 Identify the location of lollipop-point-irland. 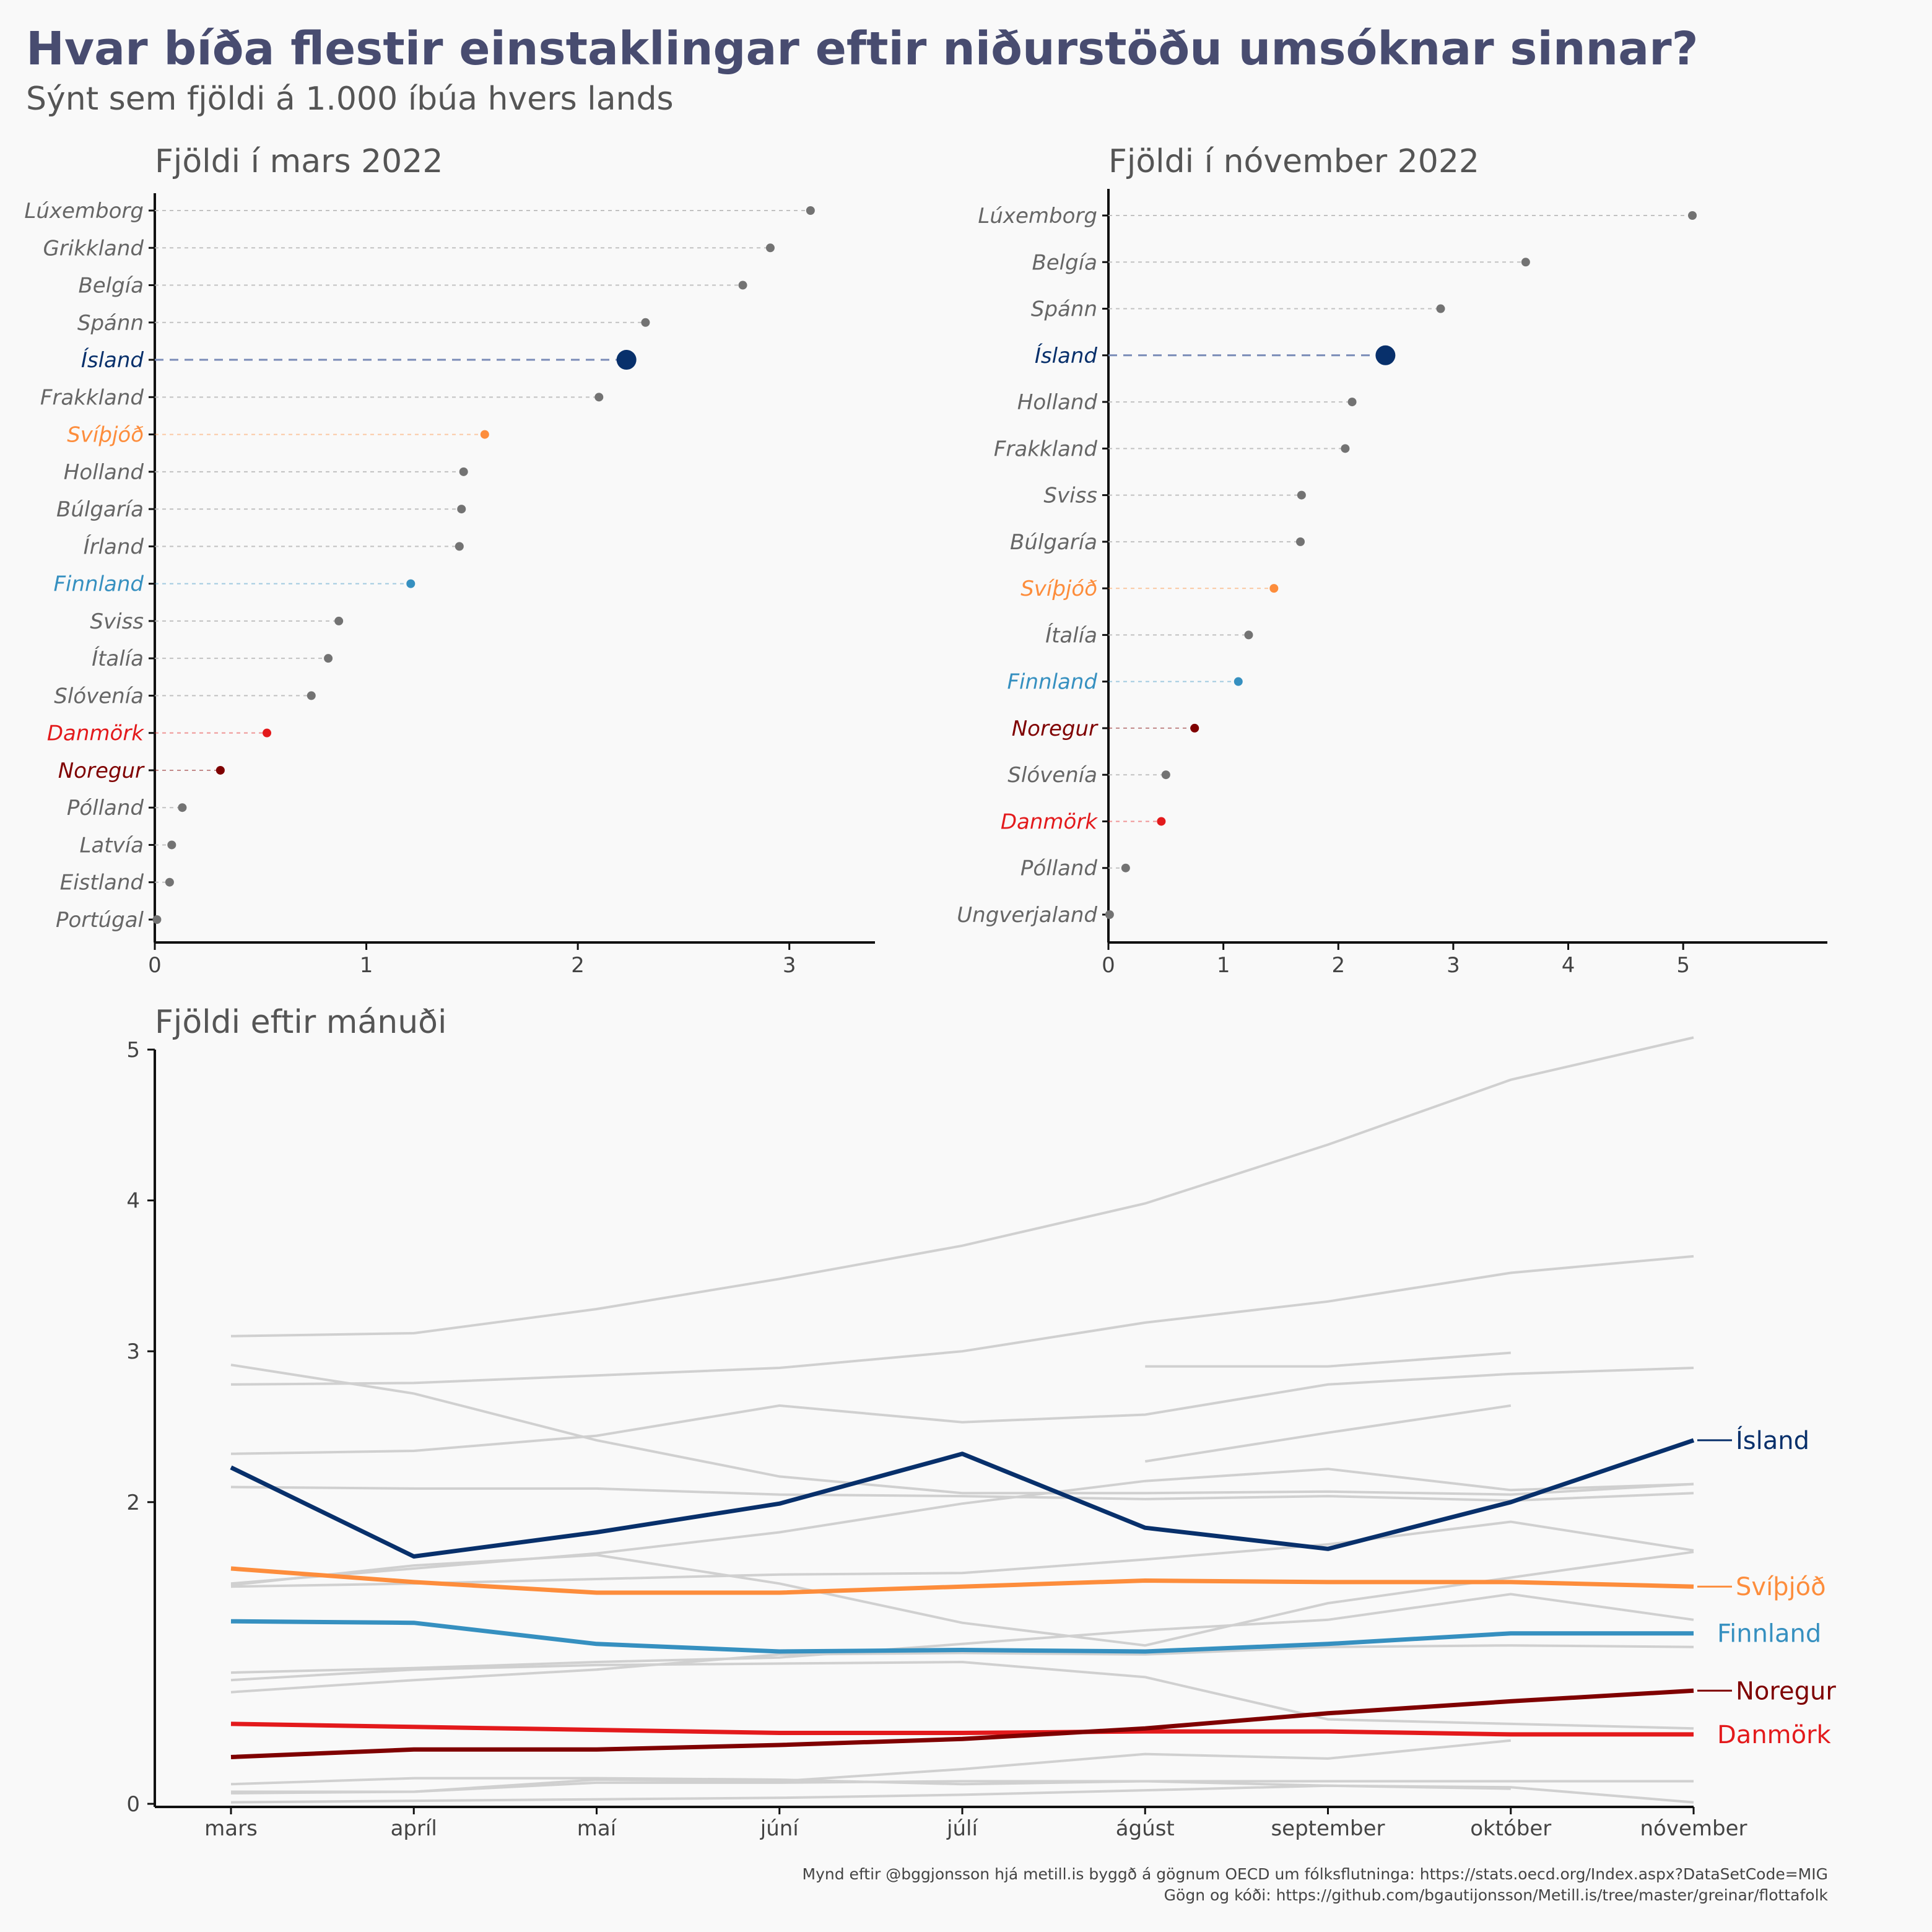
(459, 546).